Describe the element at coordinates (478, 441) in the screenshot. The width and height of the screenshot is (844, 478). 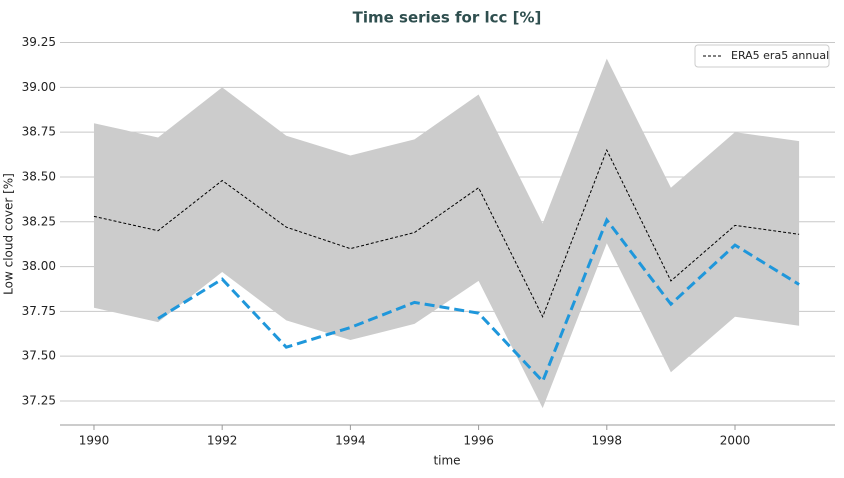
I see `x-tick-label: 1996` at that location.